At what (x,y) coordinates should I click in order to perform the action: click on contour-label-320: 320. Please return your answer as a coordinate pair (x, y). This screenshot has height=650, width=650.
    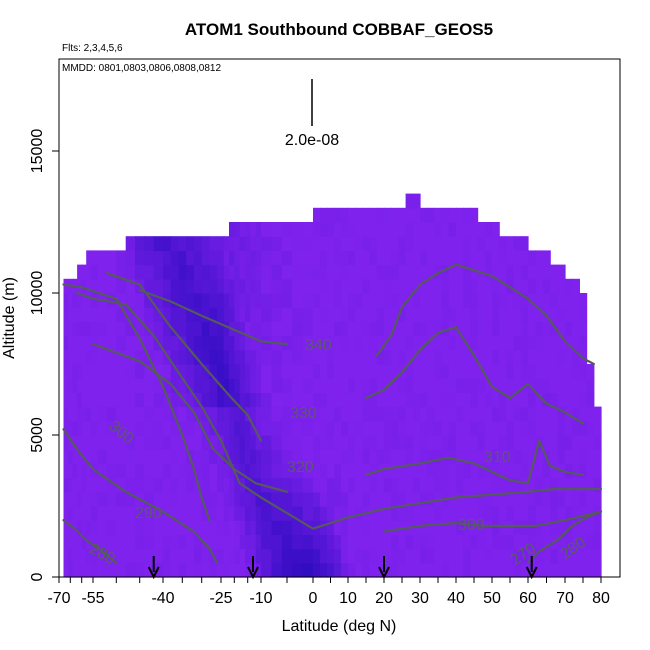
    Looking at the image, I should click on (300, 467).